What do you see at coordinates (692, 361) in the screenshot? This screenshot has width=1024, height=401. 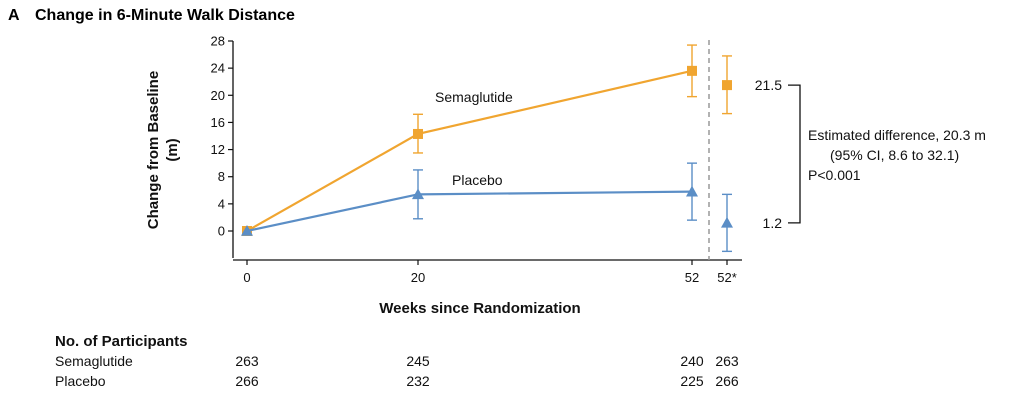 I see `participants-cell: 240` at bounding box center [692, 361].